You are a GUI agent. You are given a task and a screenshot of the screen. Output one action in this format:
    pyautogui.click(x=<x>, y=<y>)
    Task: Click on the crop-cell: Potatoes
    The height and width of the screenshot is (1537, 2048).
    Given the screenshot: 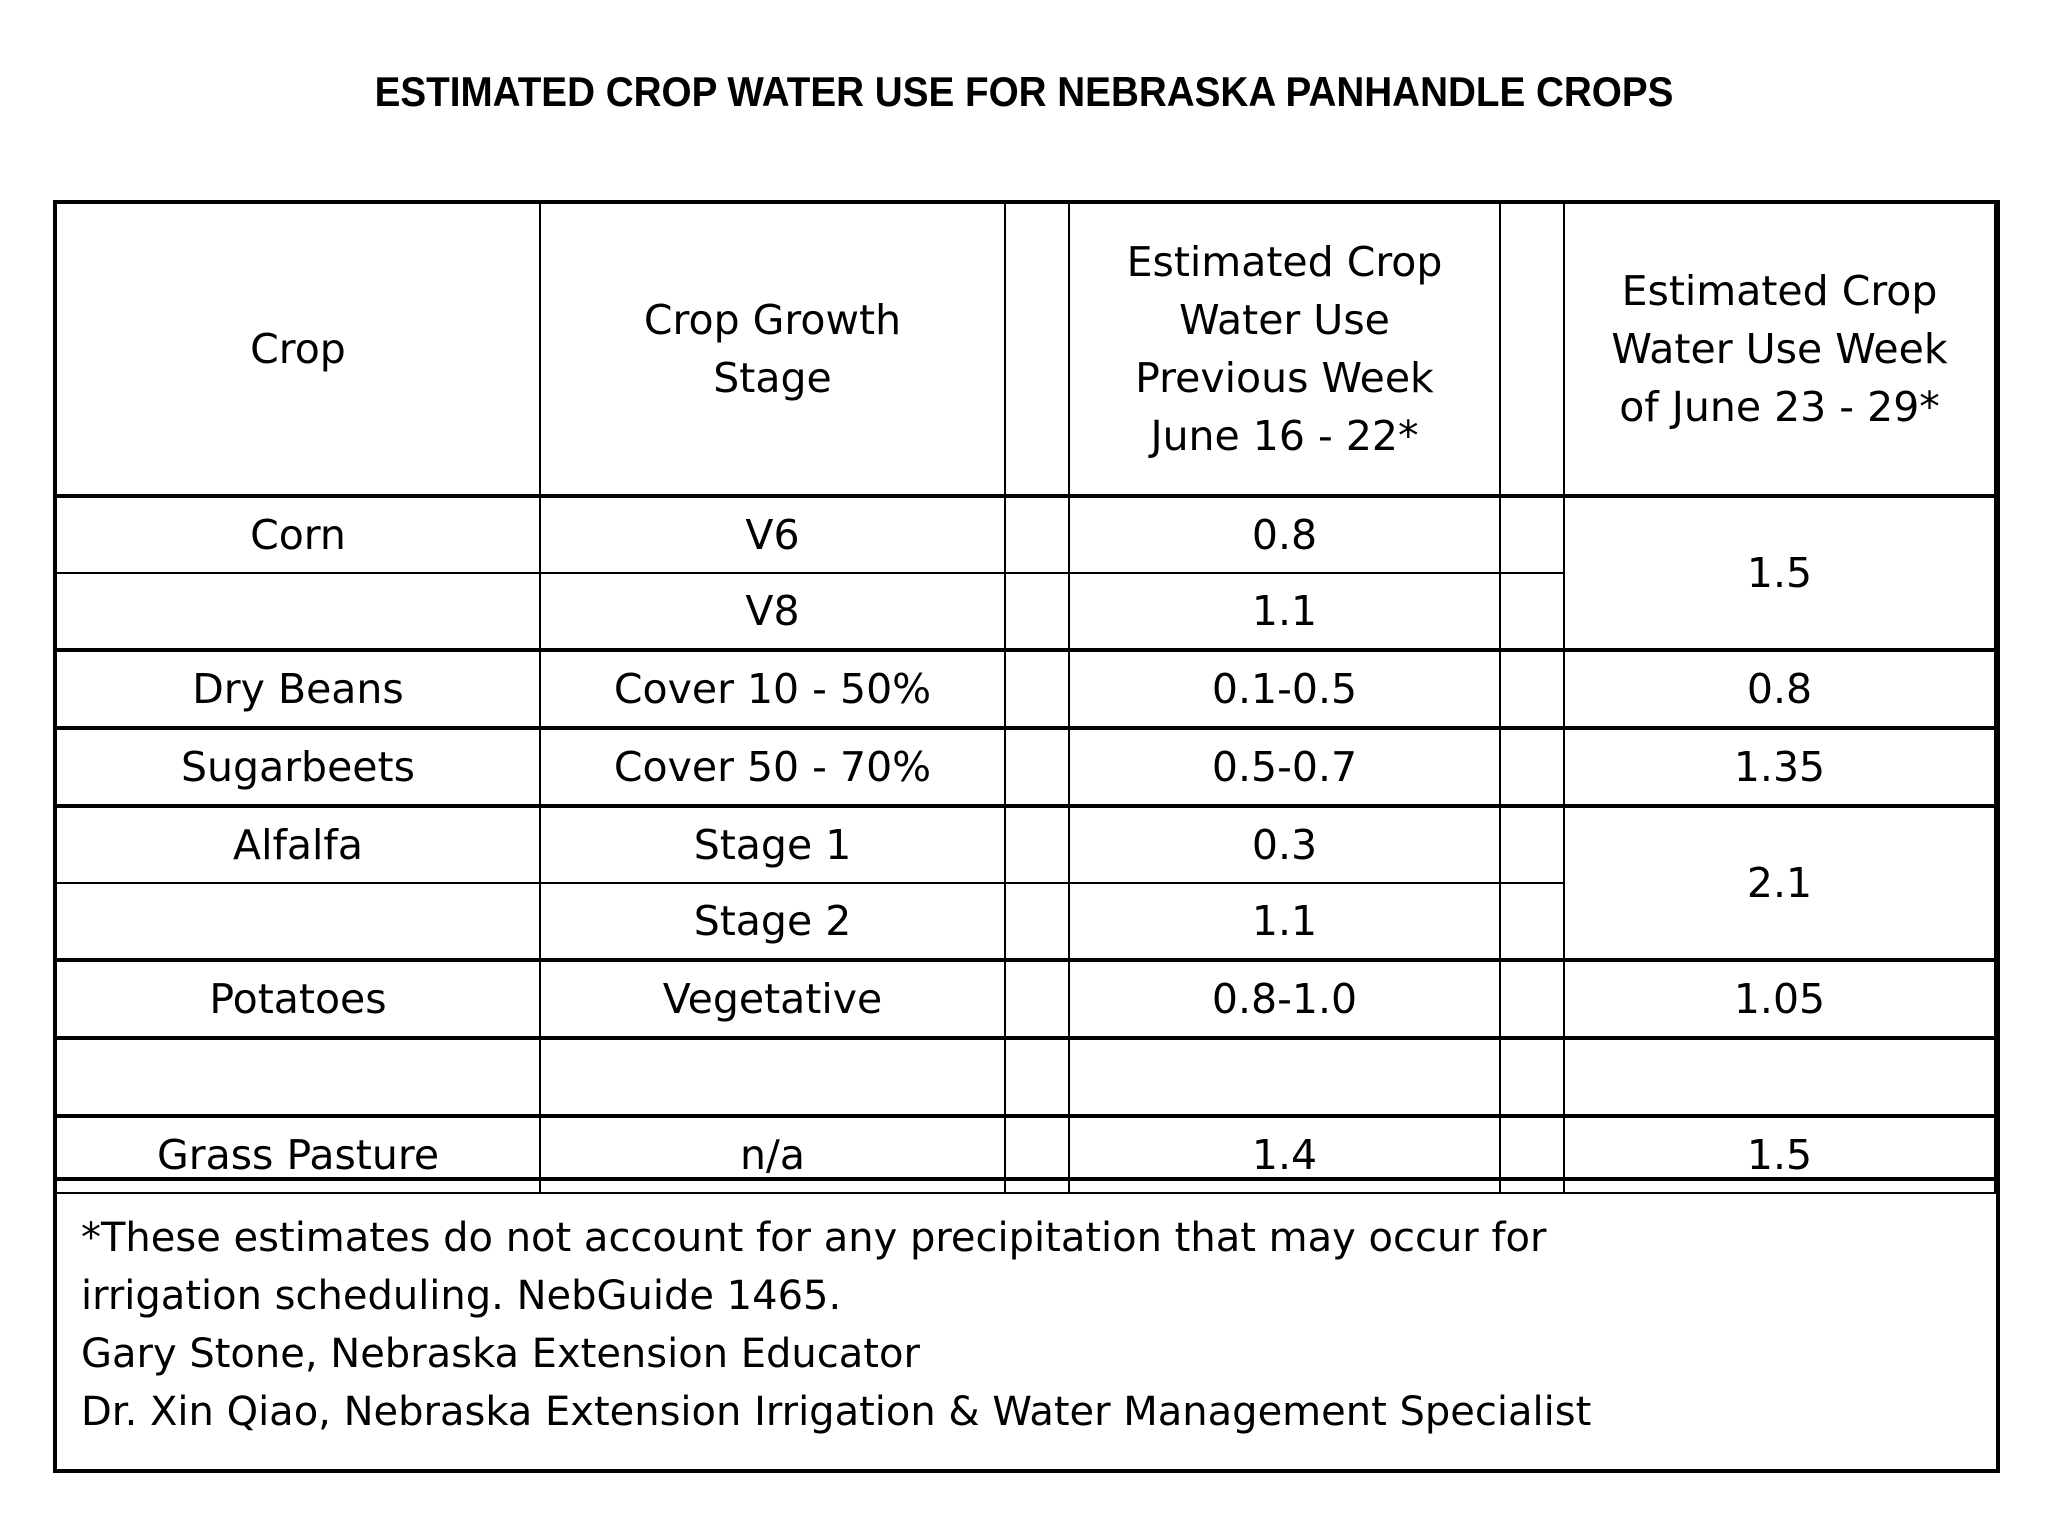 What is the action you would take?
    pyautogui.click(x=298, y=998)
    